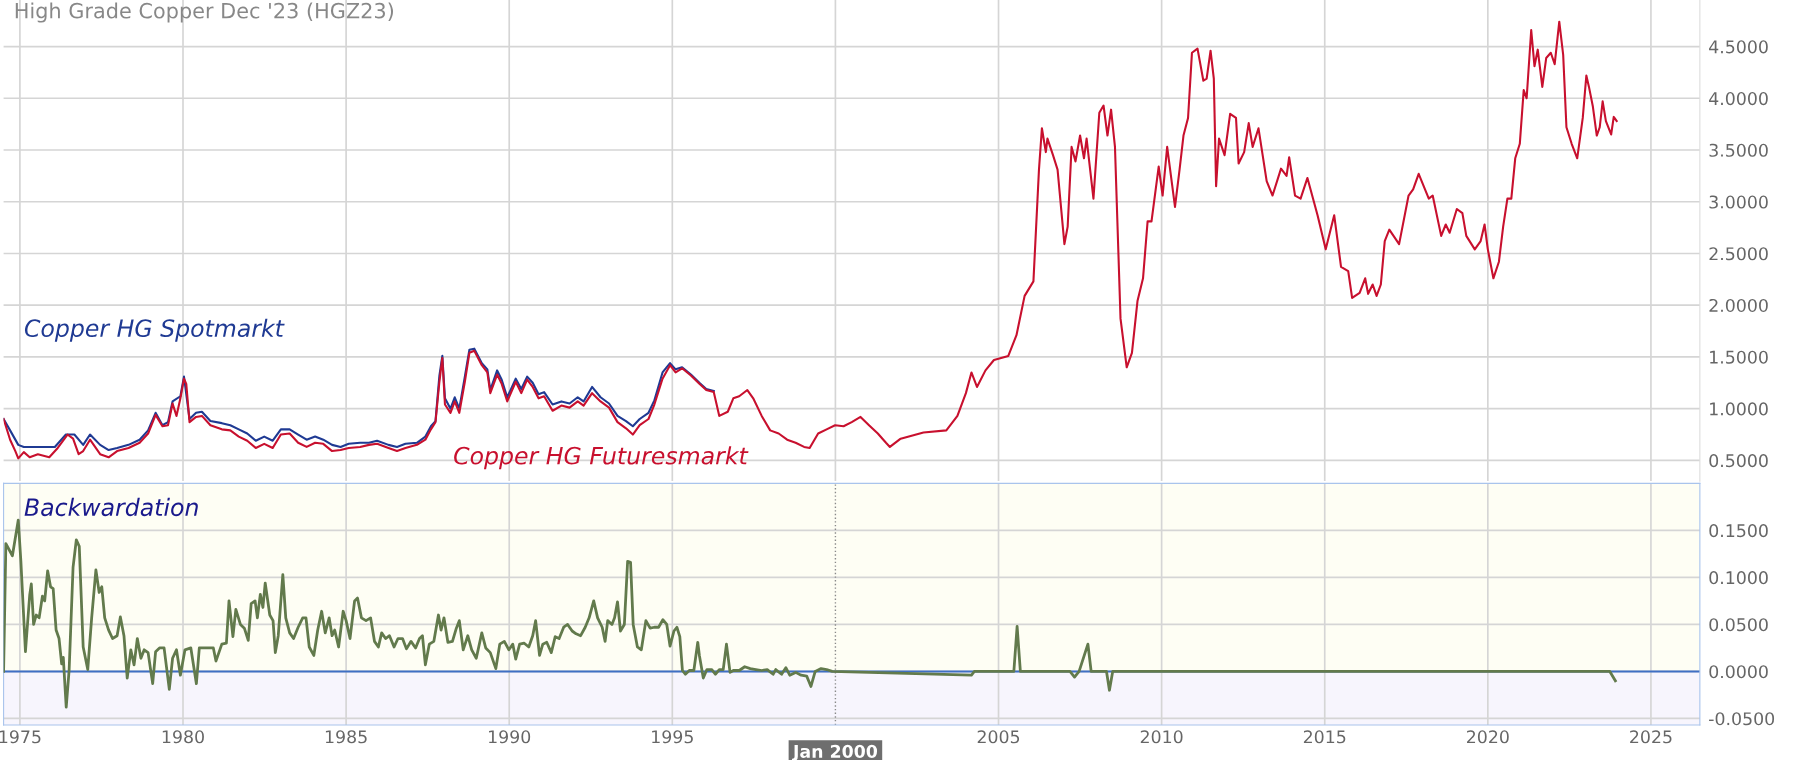 This screenshot has width=1795, height=760. Describe the element at coordinates (1738, 202) in the screenshot. I see `y-tick-label: 3.0000` at that location.